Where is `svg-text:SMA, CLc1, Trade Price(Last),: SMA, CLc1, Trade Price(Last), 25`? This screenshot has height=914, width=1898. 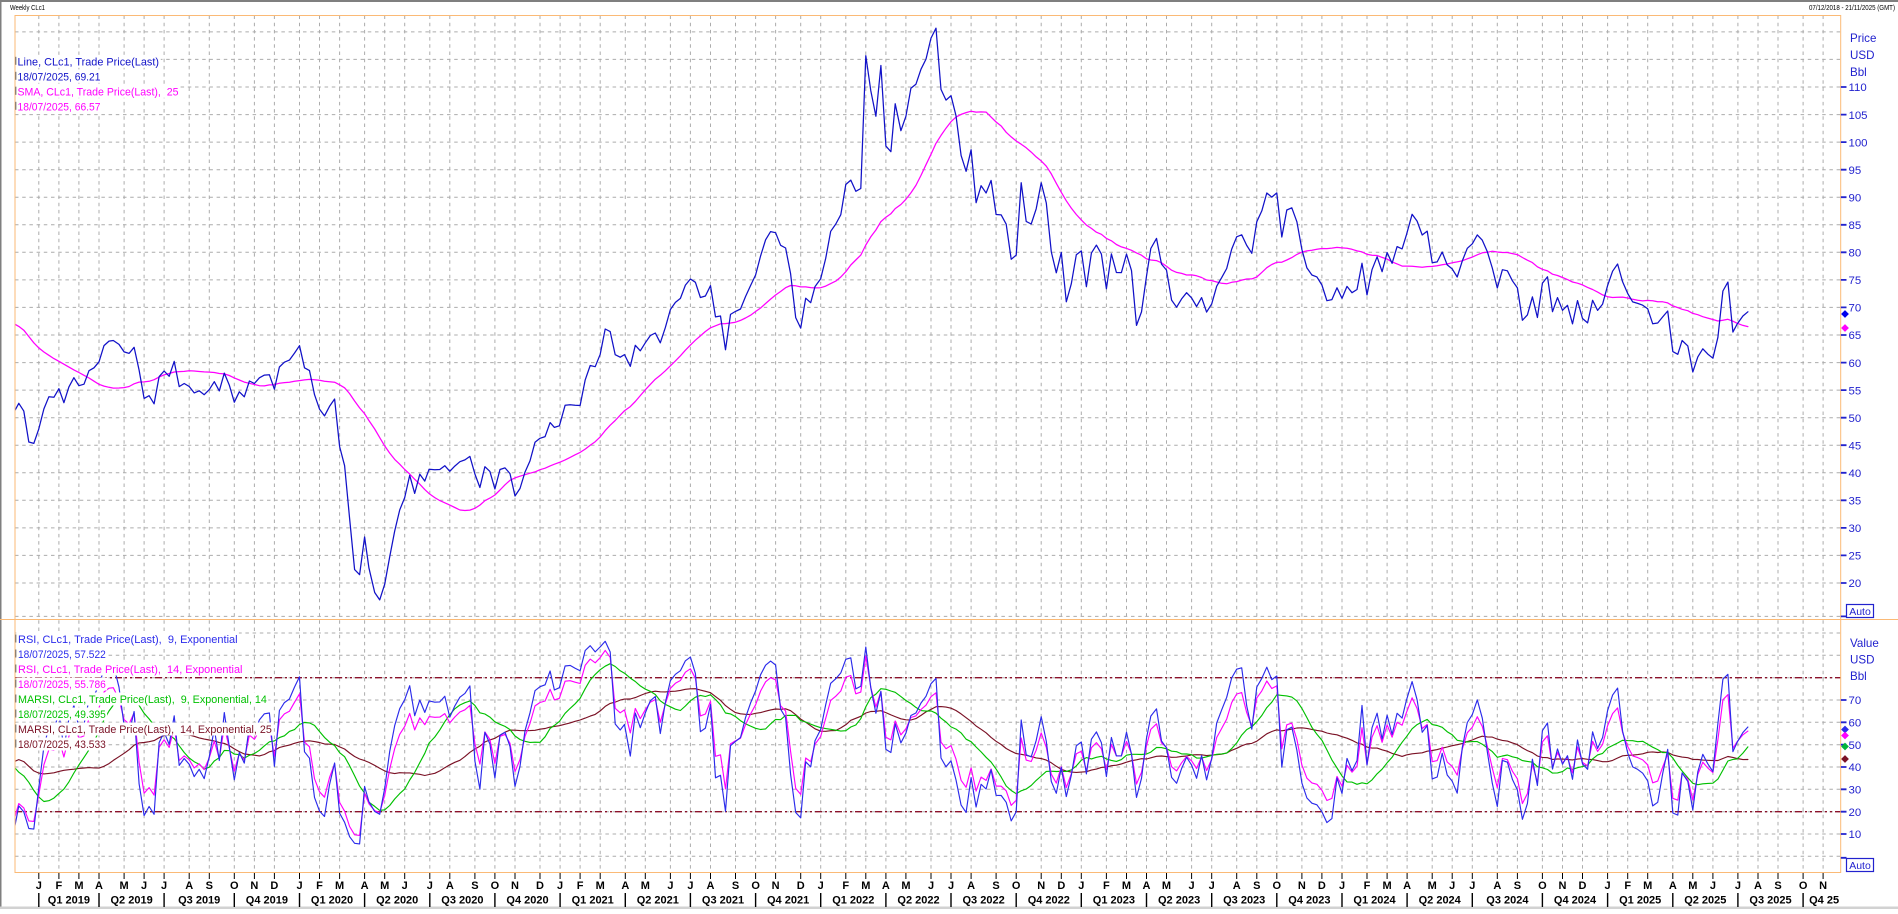
svg-text:SMA, CLc1, Trade Price(Last),: SMA, CLc1, Trade Price(Last), 25 is located at coordinates (98, 93).